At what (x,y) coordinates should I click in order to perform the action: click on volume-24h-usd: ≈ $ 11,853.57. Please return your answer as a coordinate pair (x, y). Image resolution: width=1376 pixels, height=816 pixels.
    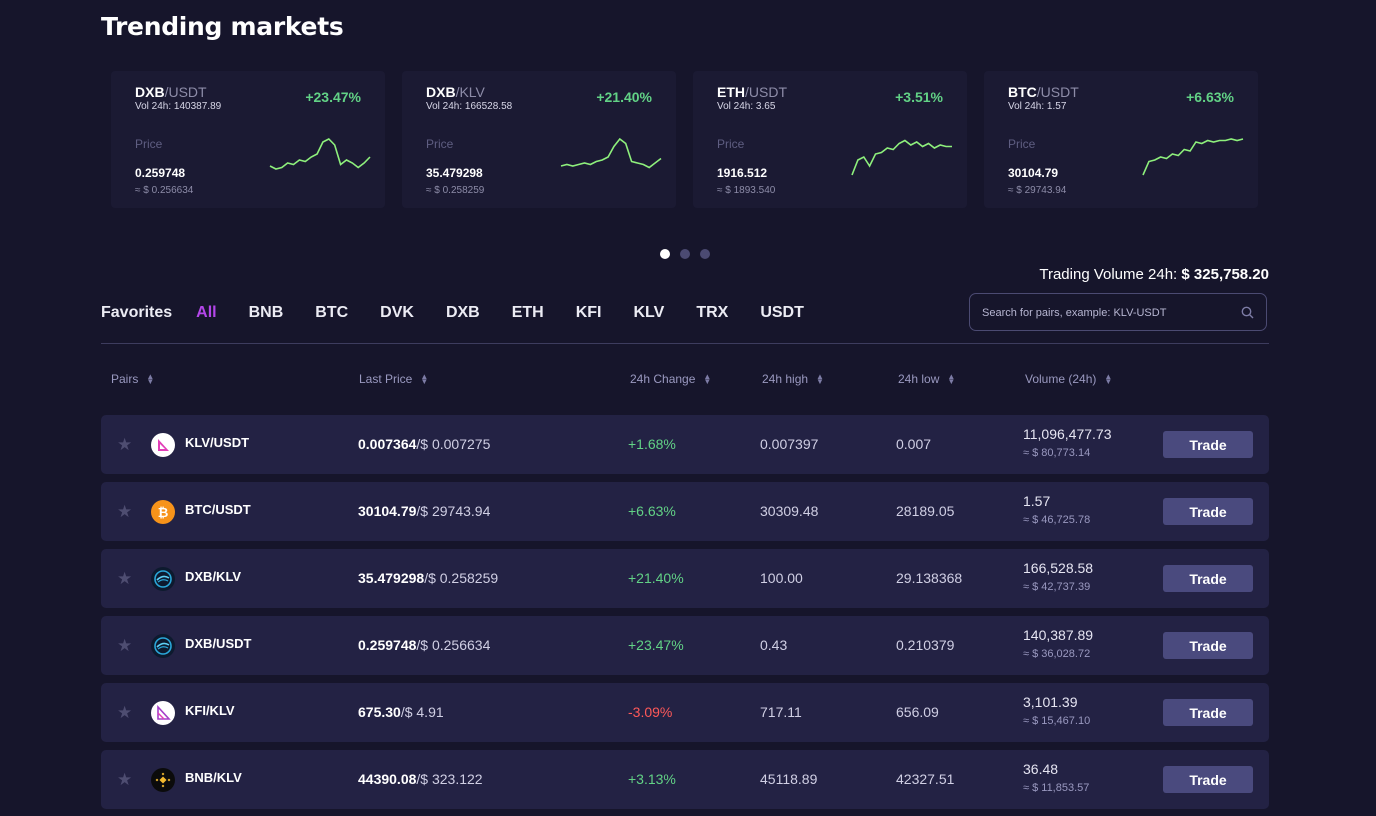
    Looking at the image, I should click on (1056, 788).